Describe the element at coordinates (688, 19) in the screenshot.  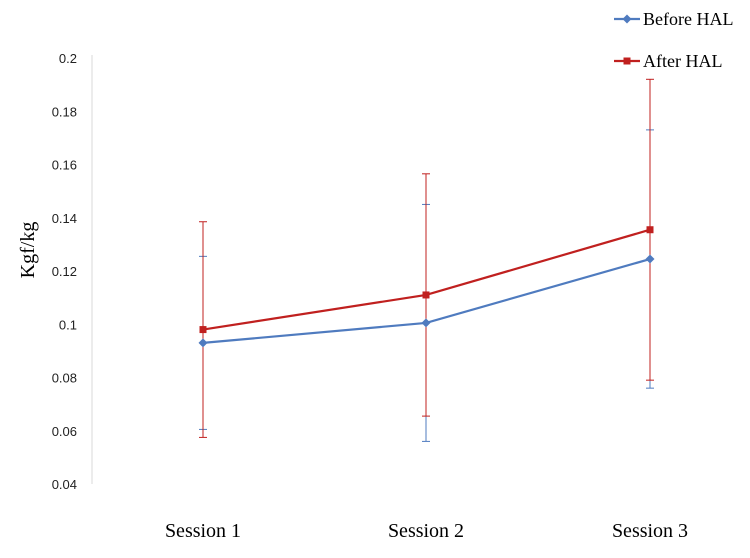
I see `legend-label: Before HAL` at that location.